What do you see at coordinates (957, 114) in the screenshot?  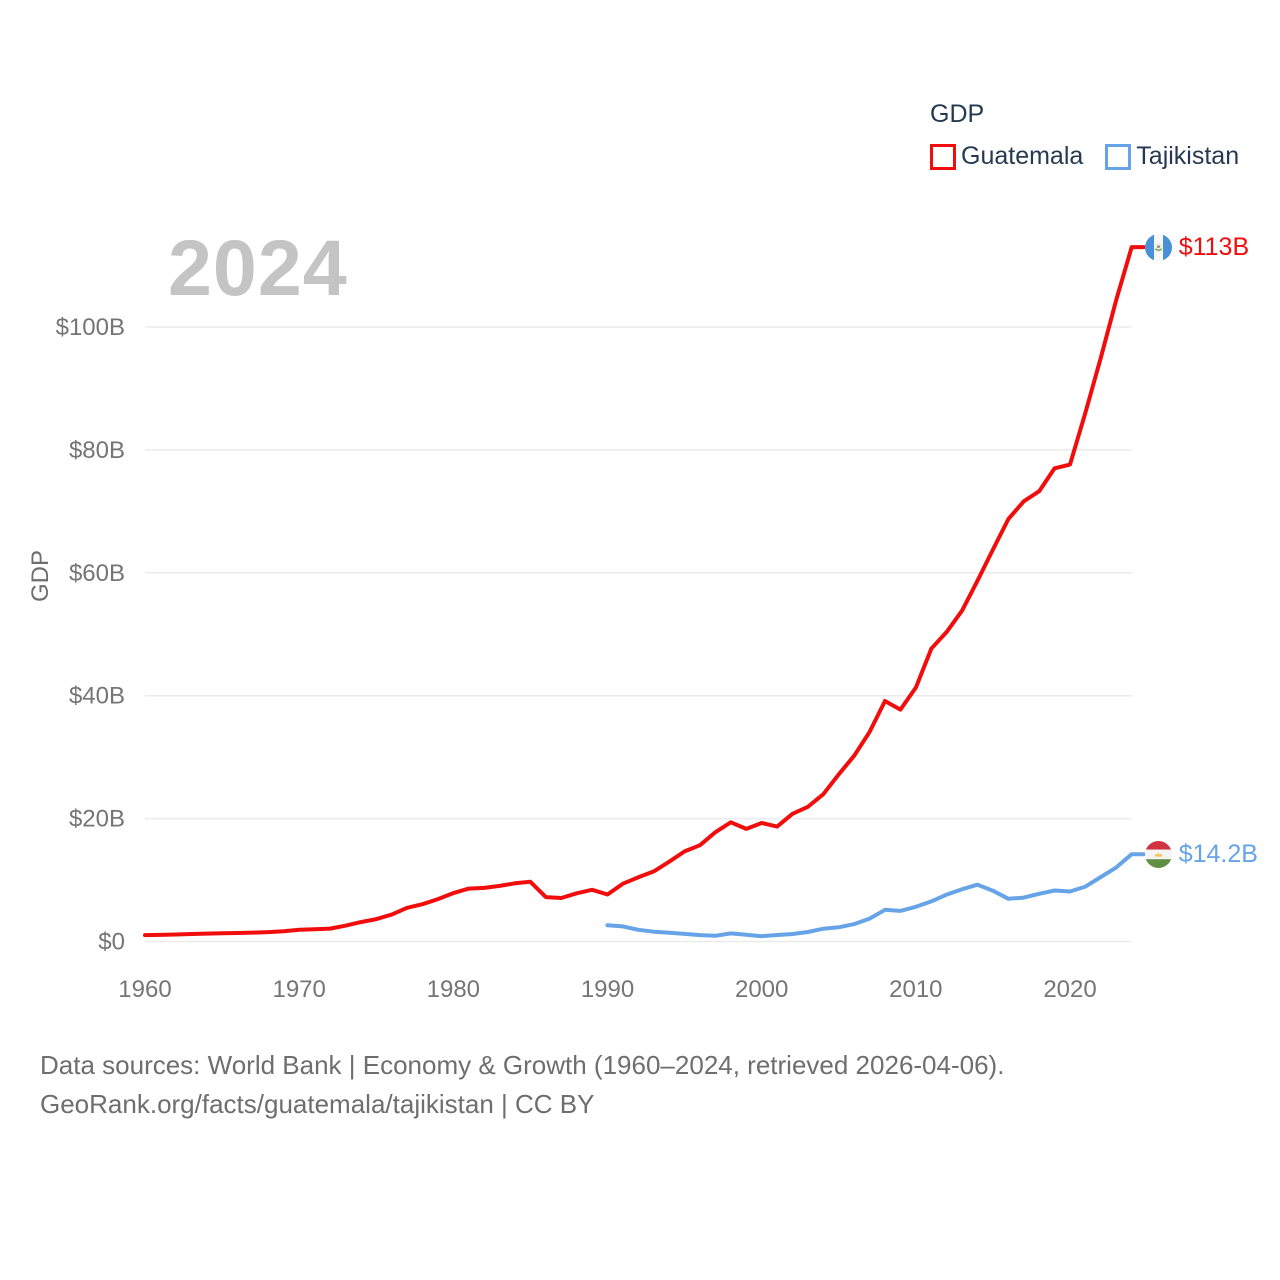 I see `legend-title: GDP` at bounding box center [957, 114].